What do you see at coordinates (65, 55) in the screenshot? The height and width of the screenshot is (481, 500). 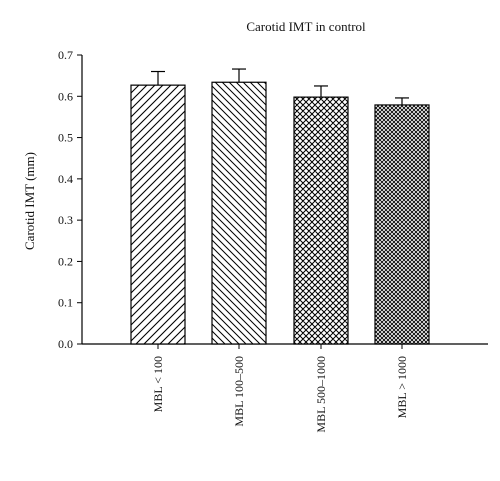 I see `y-tick-label: 0.7` at bounding box center [65, 55].